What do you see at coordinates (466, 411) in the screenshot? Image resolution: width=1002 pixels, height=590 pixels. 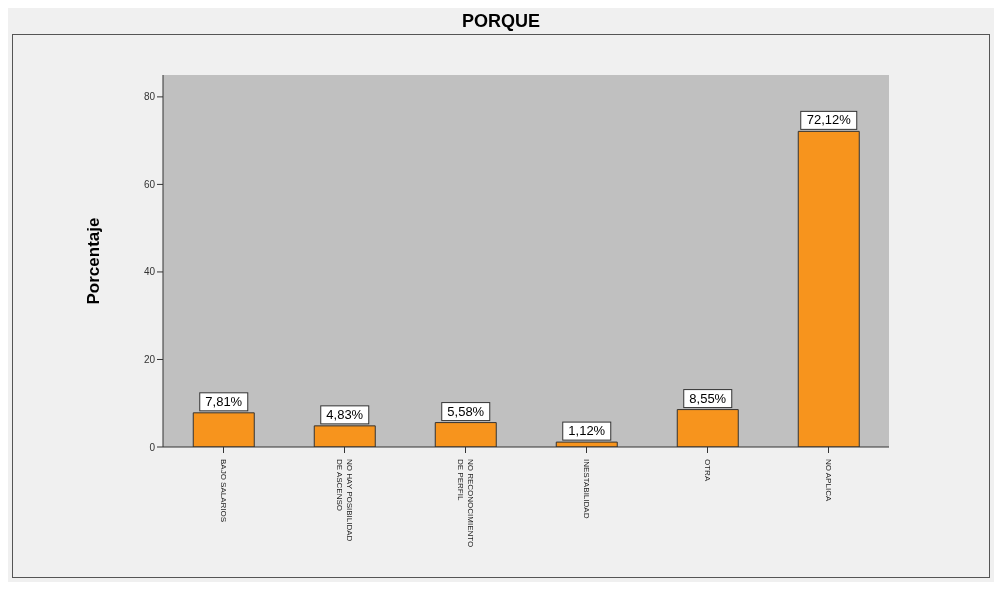 I see `data-label: 5,58%` at bounding box center [466, 411].